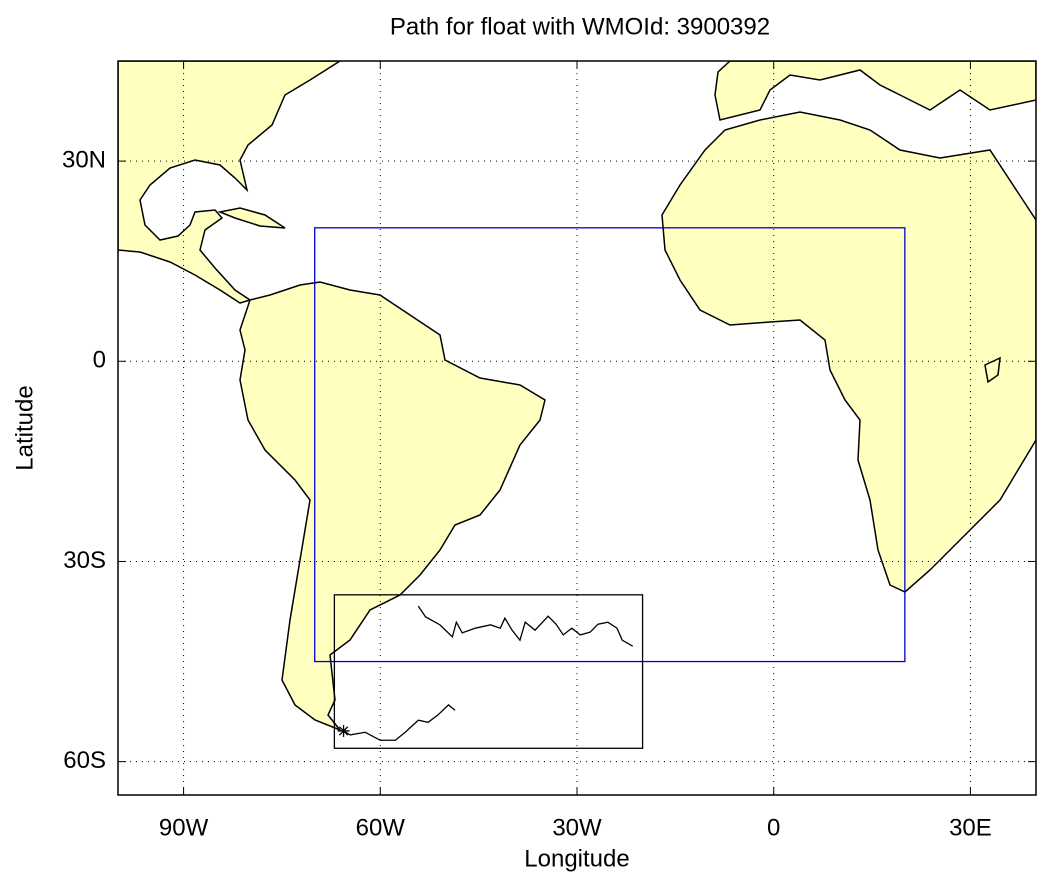 This screenshot has height=886, width=1054. Describe the element at coordinates (343, 730) in the screenshot. I see `end-marker` at that location.